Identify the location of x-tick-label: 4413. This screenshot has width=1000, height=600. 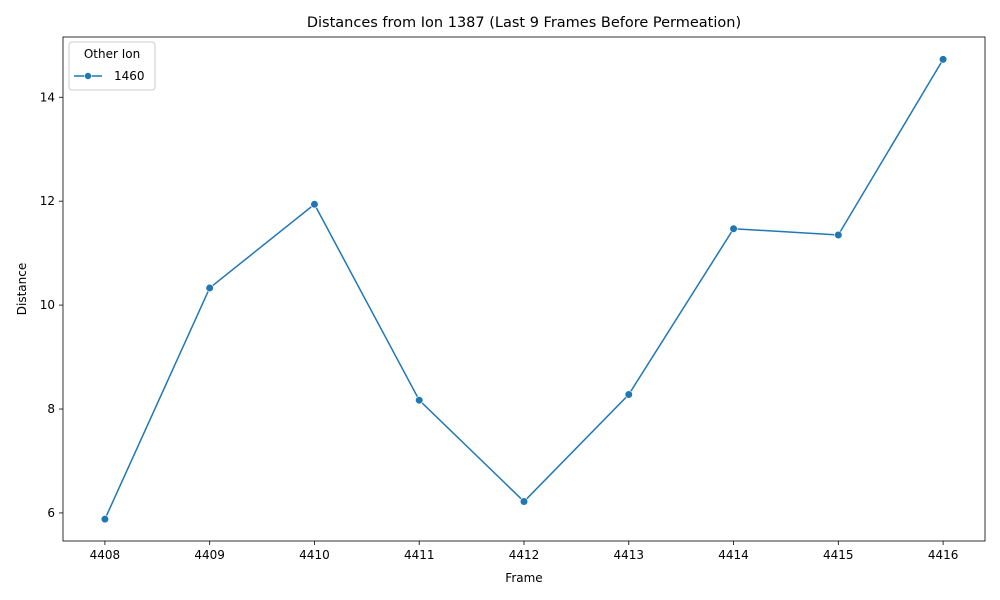
(628, 555).